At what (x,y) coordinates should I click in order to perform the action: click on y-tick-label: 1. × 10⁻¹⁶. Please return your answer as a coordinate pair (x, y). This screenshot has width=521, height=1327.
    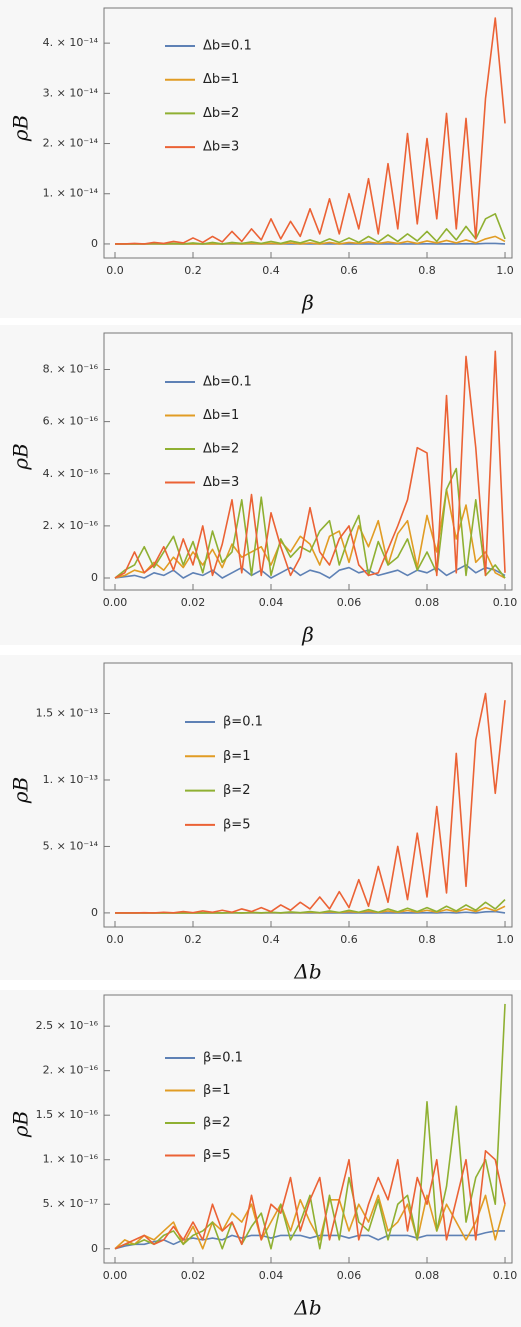
    Looking at the image, I should click on (71, 1159).